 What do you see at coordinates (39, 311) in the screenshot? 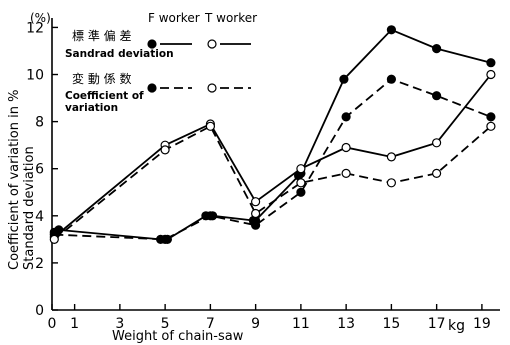
I see `y-tick-label-0: 0` at bounding box center [39, 311].